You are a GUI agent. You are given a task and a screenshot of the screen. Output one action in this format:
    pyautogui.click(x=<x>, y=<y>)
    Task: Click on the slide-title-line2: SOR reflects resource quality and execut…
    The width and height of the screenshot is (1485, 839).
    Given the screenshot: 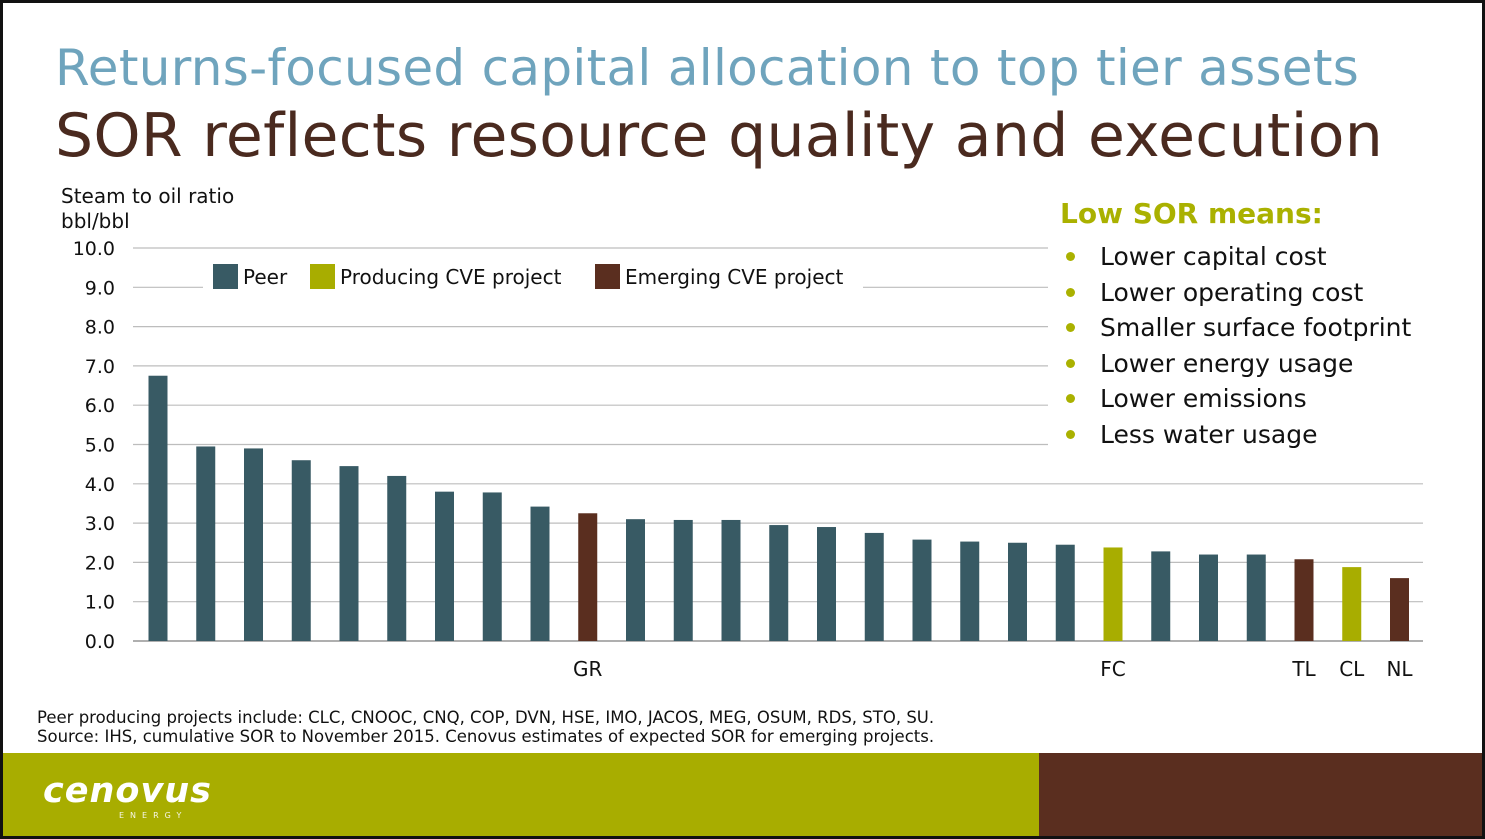 What is the action you would take?
    pyautogui.click(x=719, y=136)
    